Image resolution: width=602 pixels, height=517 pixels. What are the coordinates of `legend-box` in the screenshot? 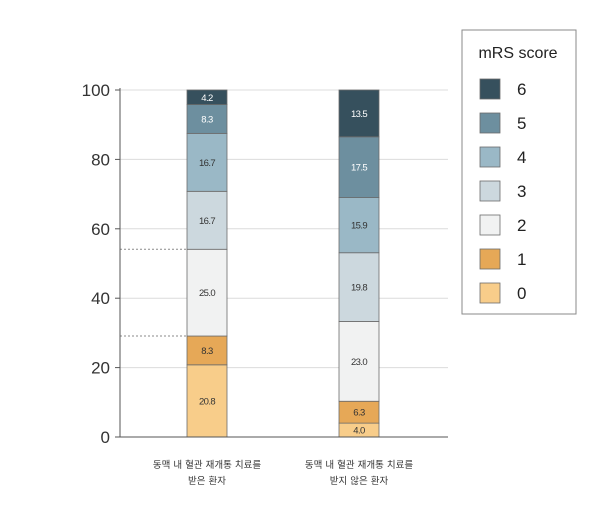 It's located at (519, 172).